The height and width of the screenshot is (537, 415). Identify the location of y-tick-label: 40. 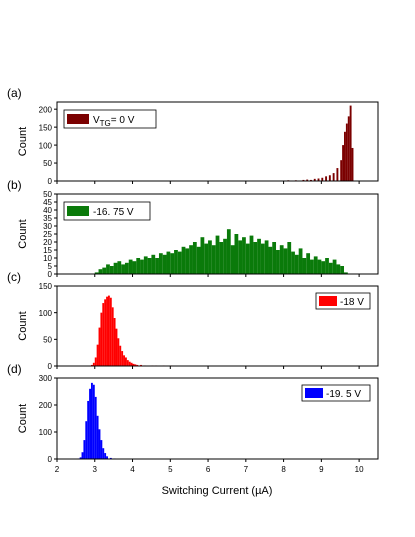
(47, 210).